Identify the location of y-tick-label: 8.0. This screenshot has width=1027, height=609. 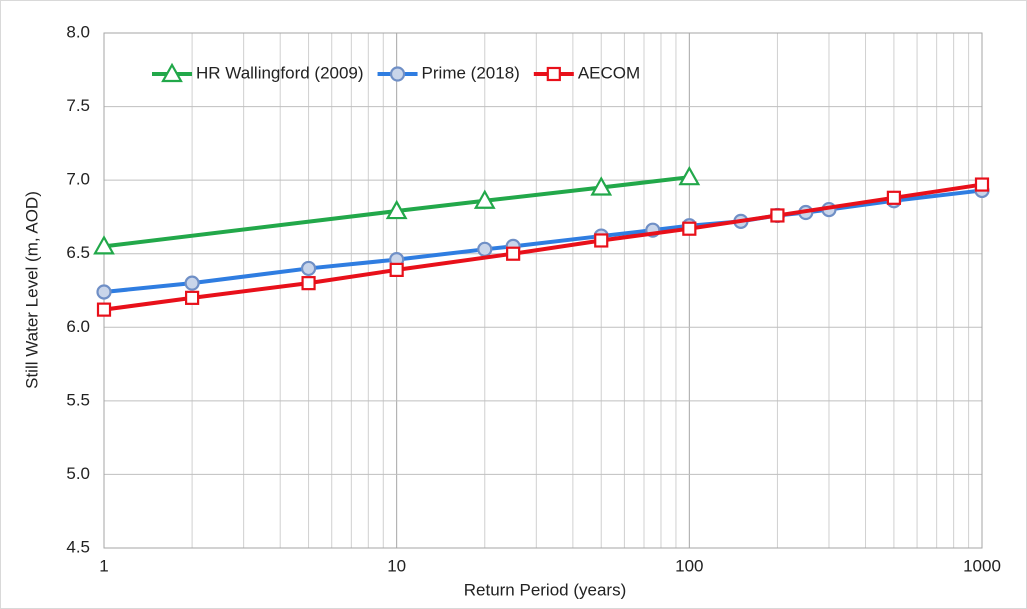
(78, 31).